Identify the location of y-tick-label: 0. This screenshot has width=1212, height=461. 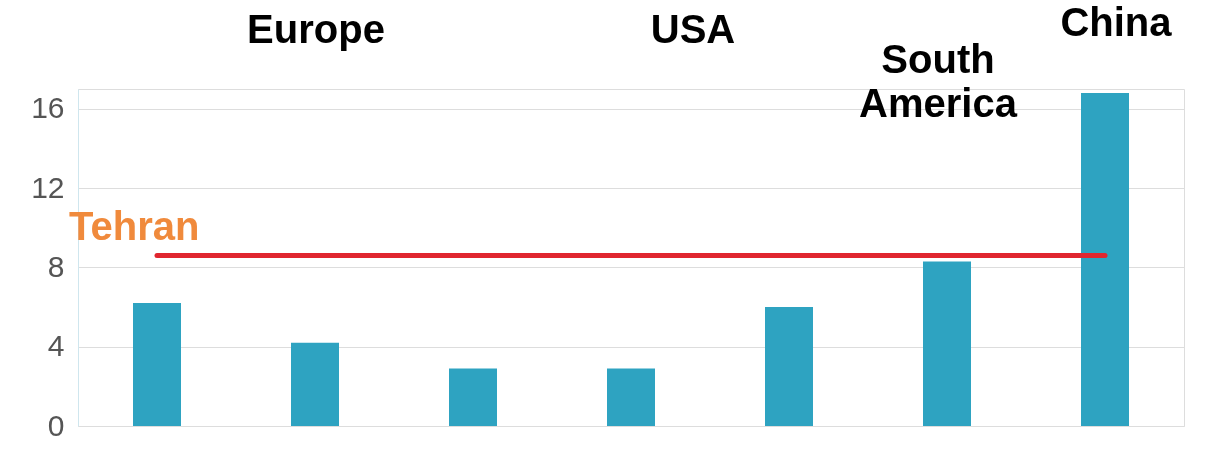
(56, 425).